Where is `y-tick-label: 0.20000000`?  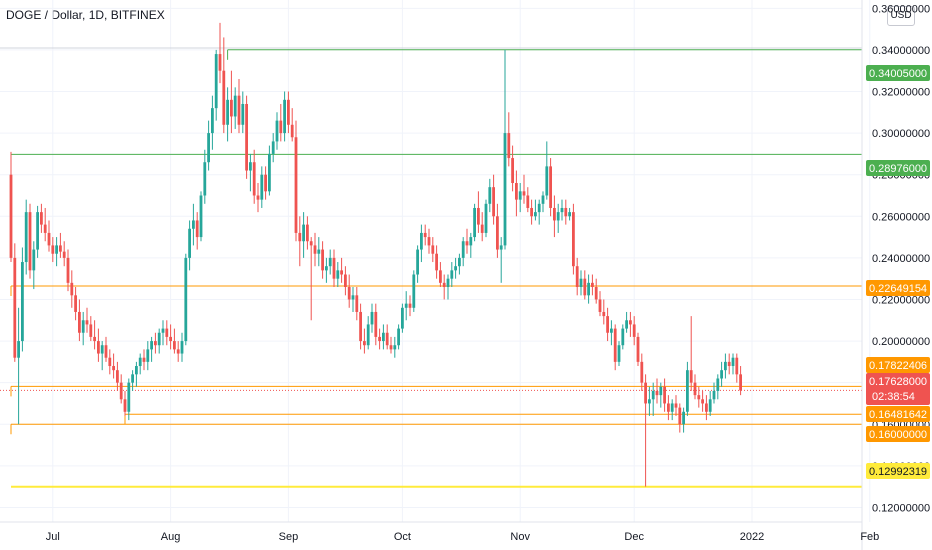 y-tick-label: 0.20000000 is located at coordinates (901, 342).